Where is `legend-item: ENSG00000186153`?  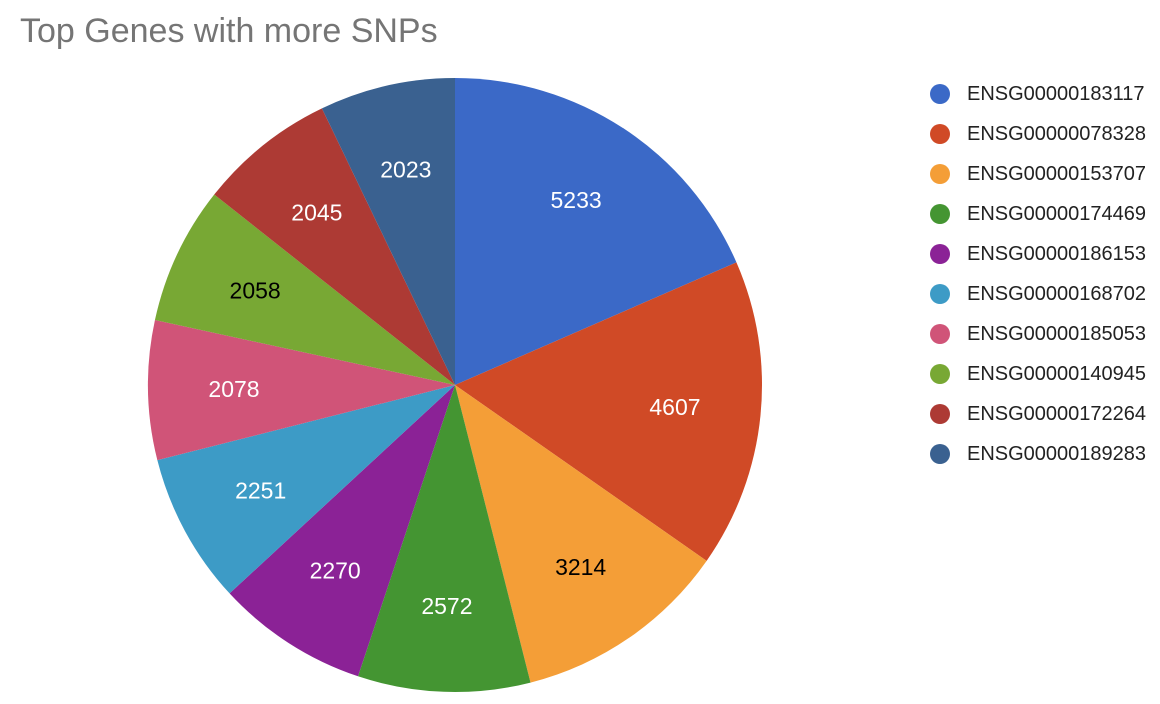 legend-item: ENSG00000186153 is located at coordinates (1044, 254).